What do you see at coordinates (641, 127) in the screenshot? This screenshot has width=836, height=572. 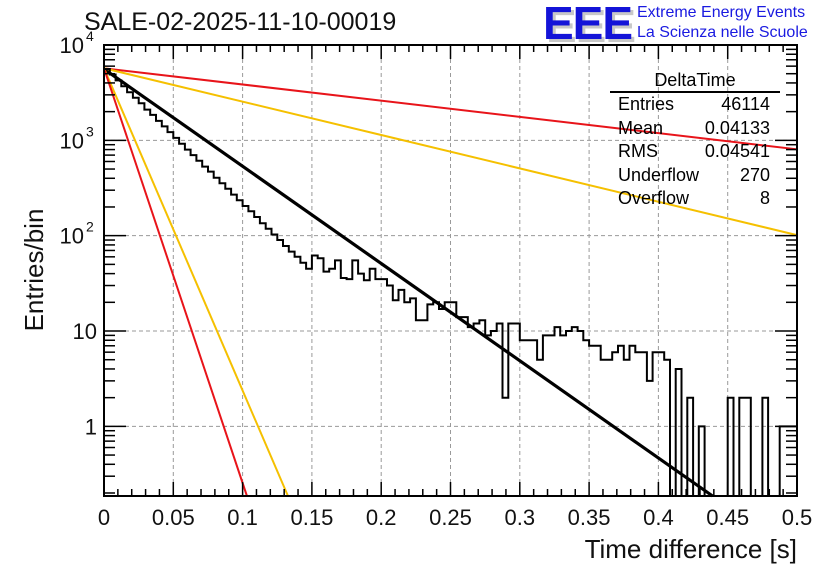 I see `stats-label: Mean` at bounding box center [641, 127].